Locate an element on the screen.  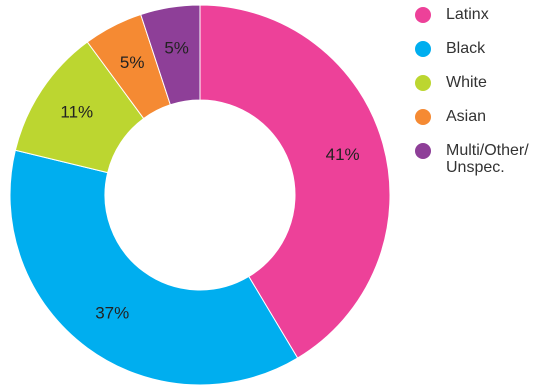
legend-swatch-multi-other-unspec is located at coordinates (423, 151).